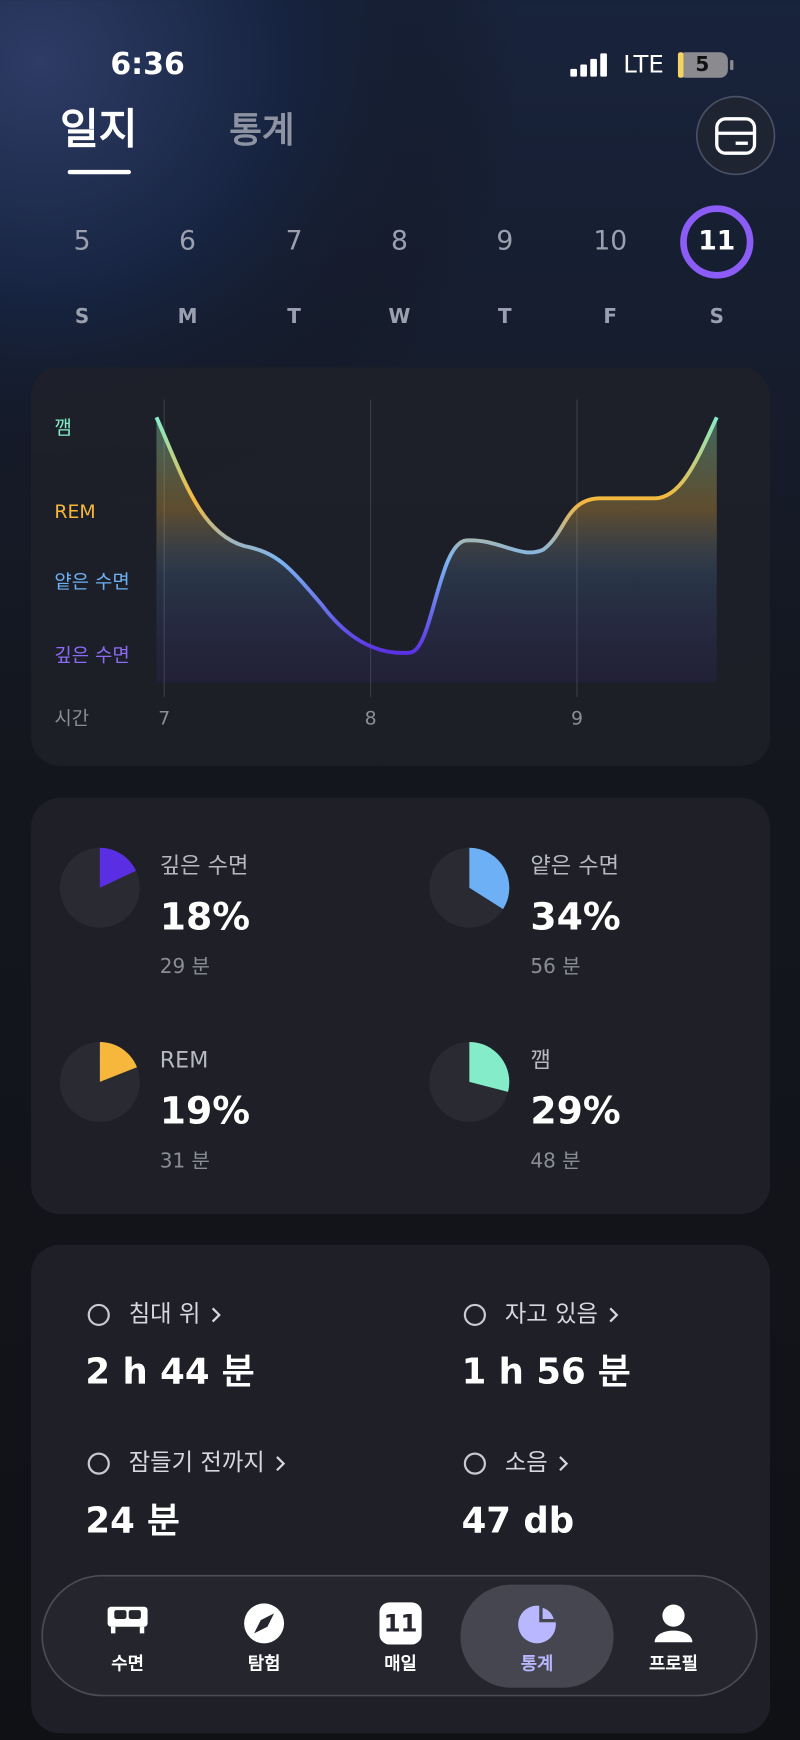  I want to click on status-time: 6:36, so click(147, 64).